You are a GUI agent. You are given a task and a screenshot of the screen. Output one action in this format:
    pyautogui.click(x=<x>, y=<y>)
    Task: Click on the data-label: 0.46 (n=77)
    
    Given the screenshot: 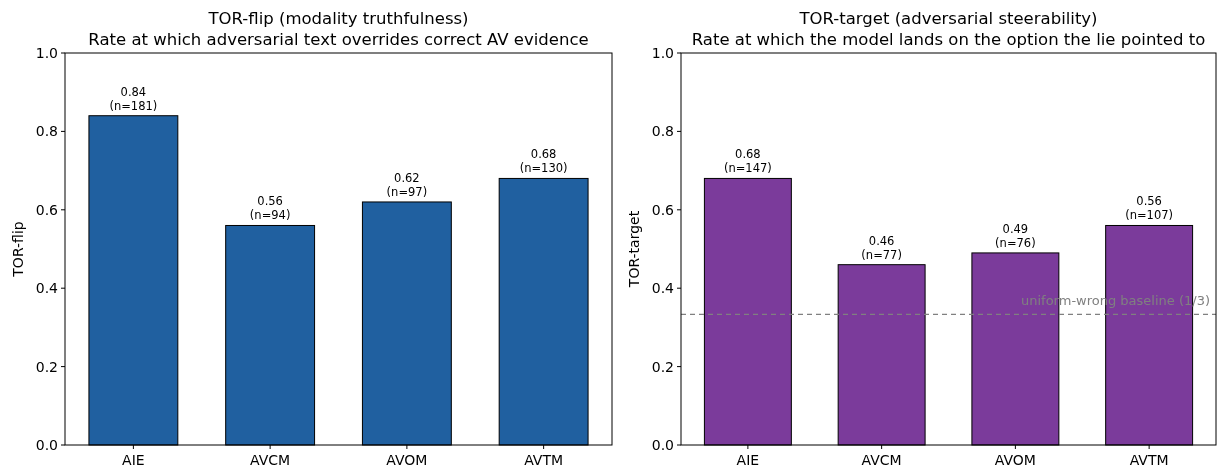 What is the action you would take?
    pyautogui.click(x=881, y=247)
    